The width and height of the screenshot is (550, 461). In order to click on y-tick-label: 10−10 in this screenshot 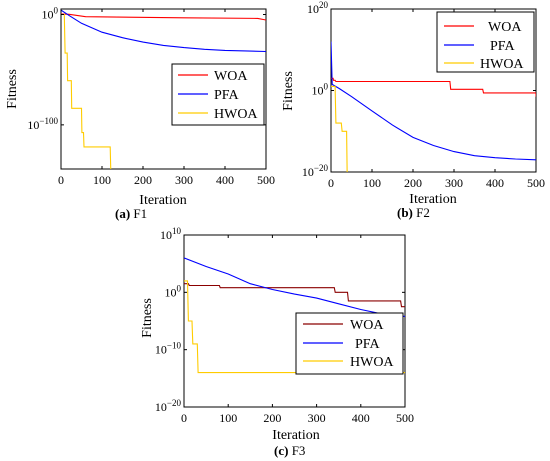, I will do `click(168, 349)`.